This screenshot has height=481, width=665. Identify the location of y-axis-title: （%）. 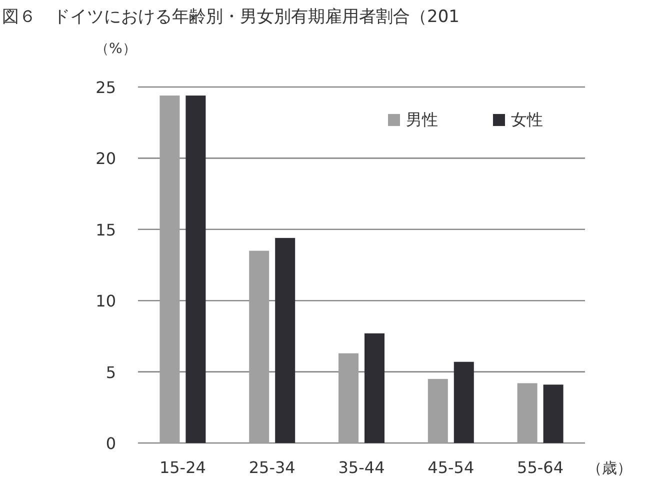
(115, 49).